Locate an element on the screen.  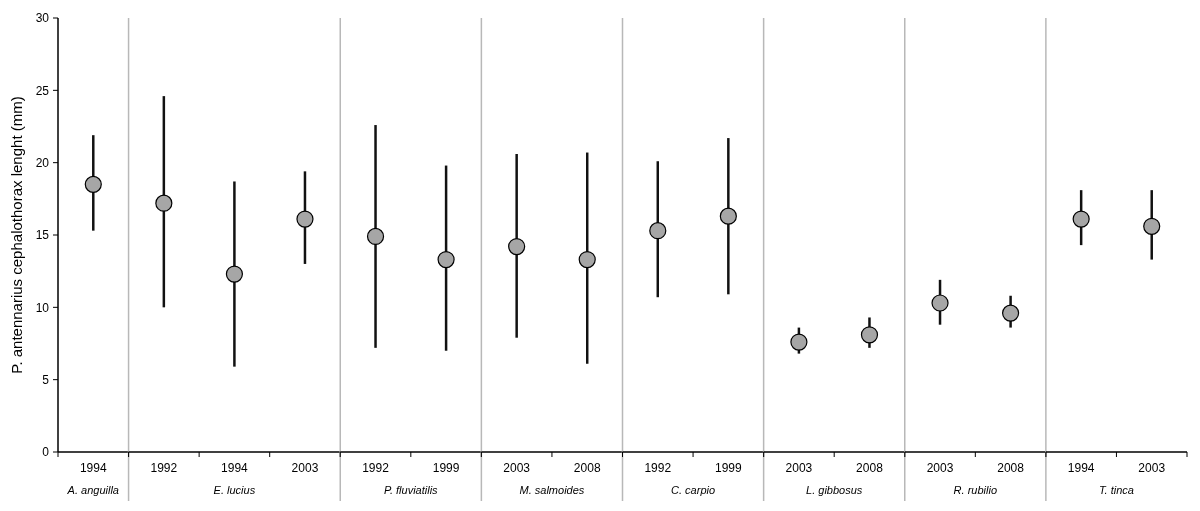
x-axis-title: C. carpio is located at coordinates (693, 490).